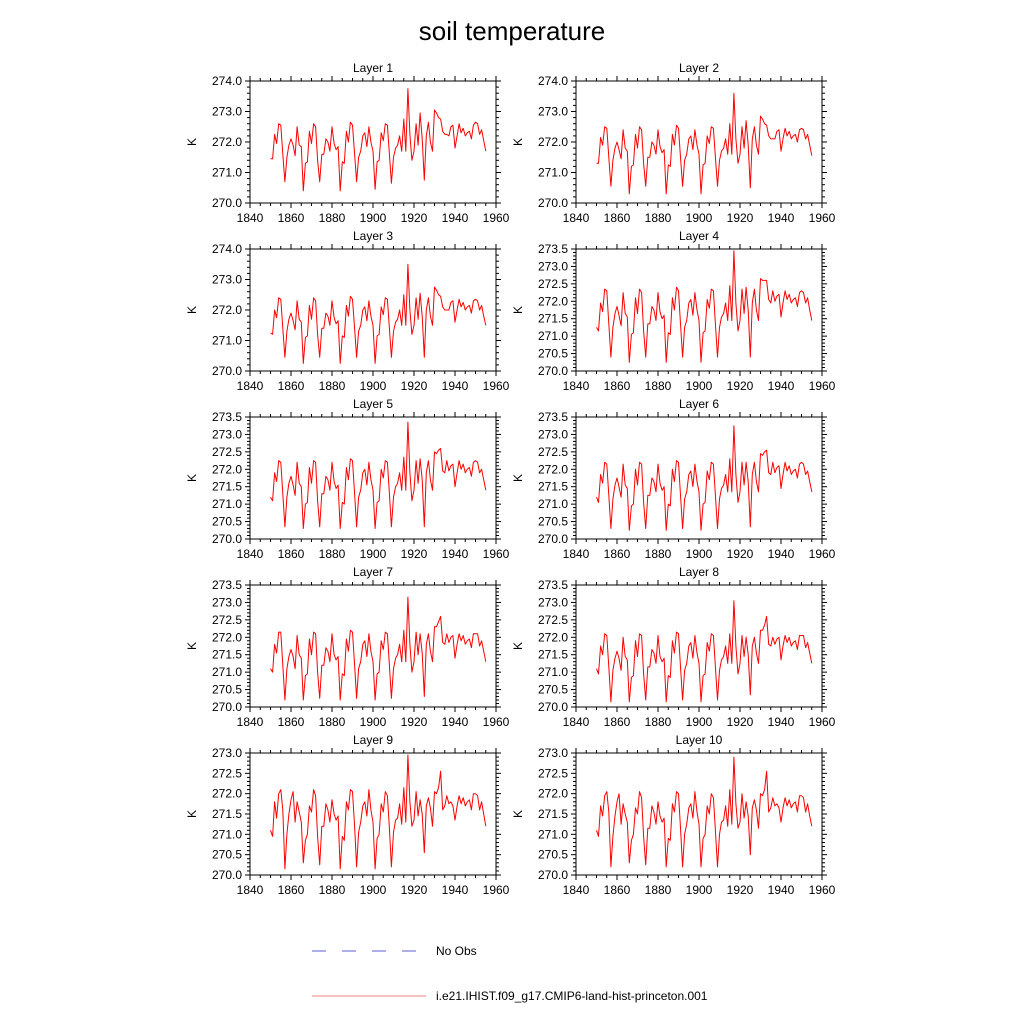  I want to click on panel-title: Layer 10, so click(699, 740).